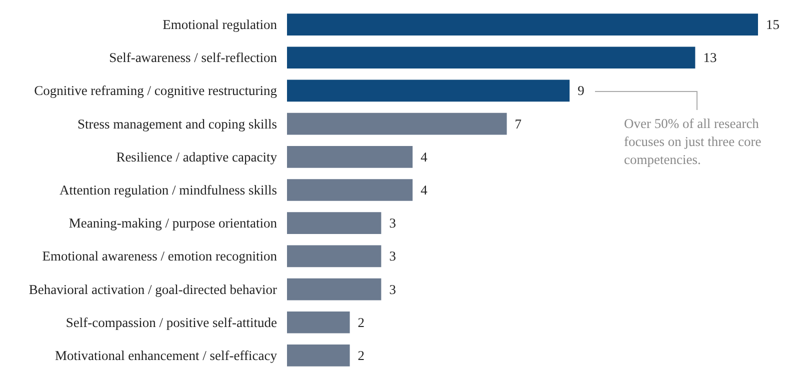 The image size is (789, 384). Describe the element at coordinates (197, 156) in the screenshot. I see `y-tick-label: Resilience / adaptive capacity` at that location.